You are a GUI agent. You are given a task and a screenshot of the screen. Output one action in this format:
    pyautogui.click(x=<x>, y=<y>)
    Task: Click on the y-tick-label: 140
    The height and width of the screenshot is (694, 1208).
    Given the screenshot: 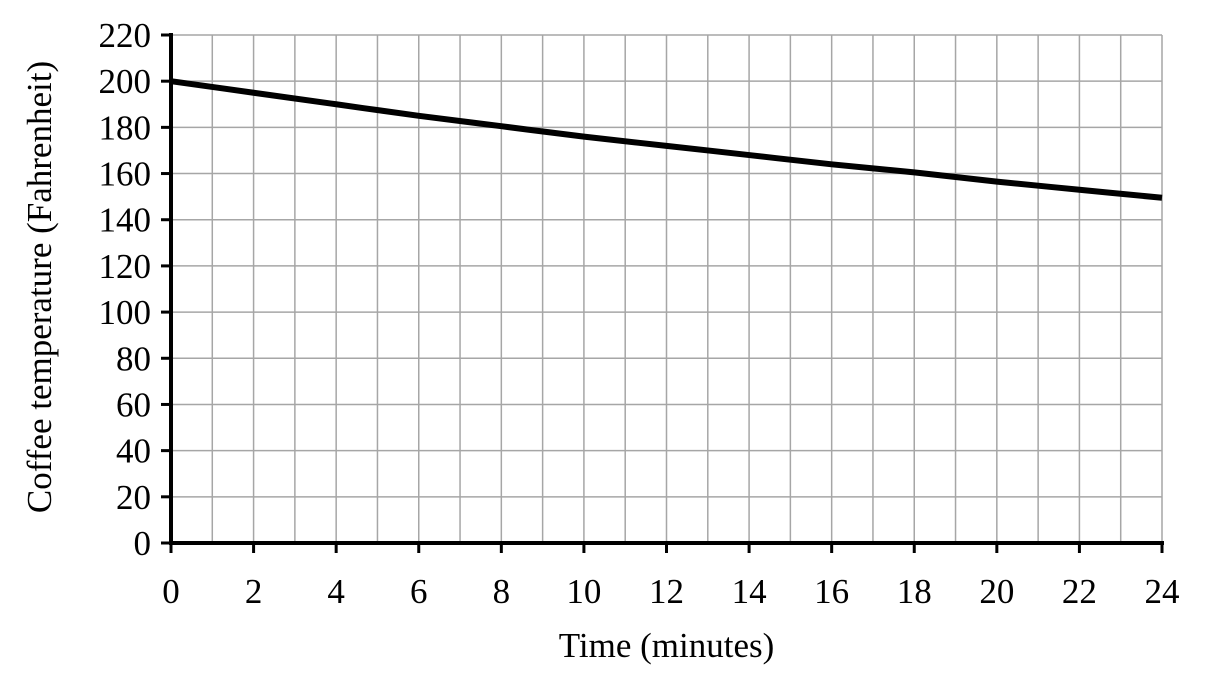 What is the action you would take?
    pyautogui.click(x=125, y=220)
    